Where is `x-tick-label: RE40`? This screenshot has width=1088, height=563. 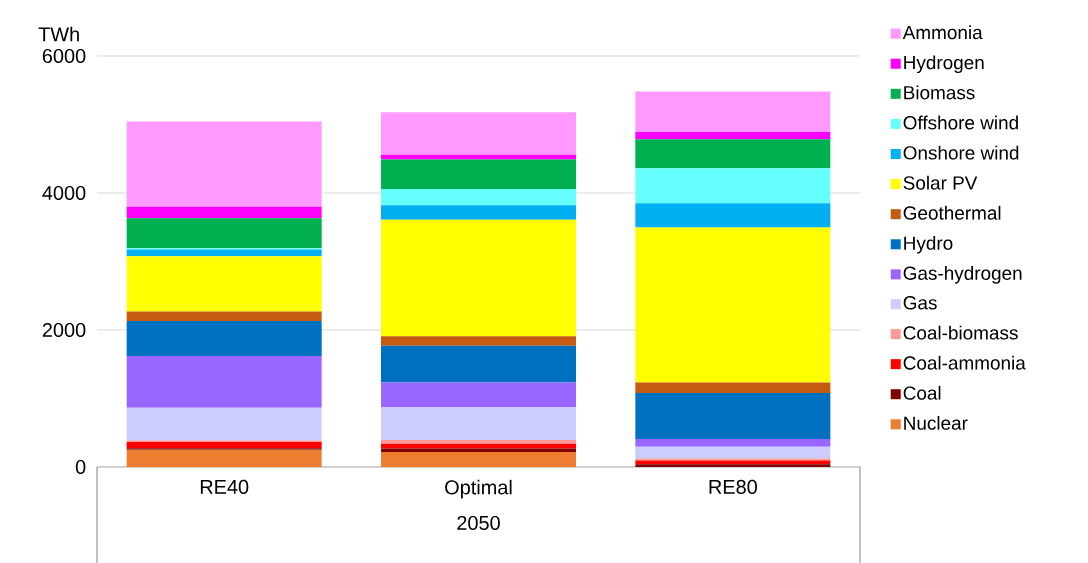 x-tick-label: RE40 is located at coordinates (224, 486).